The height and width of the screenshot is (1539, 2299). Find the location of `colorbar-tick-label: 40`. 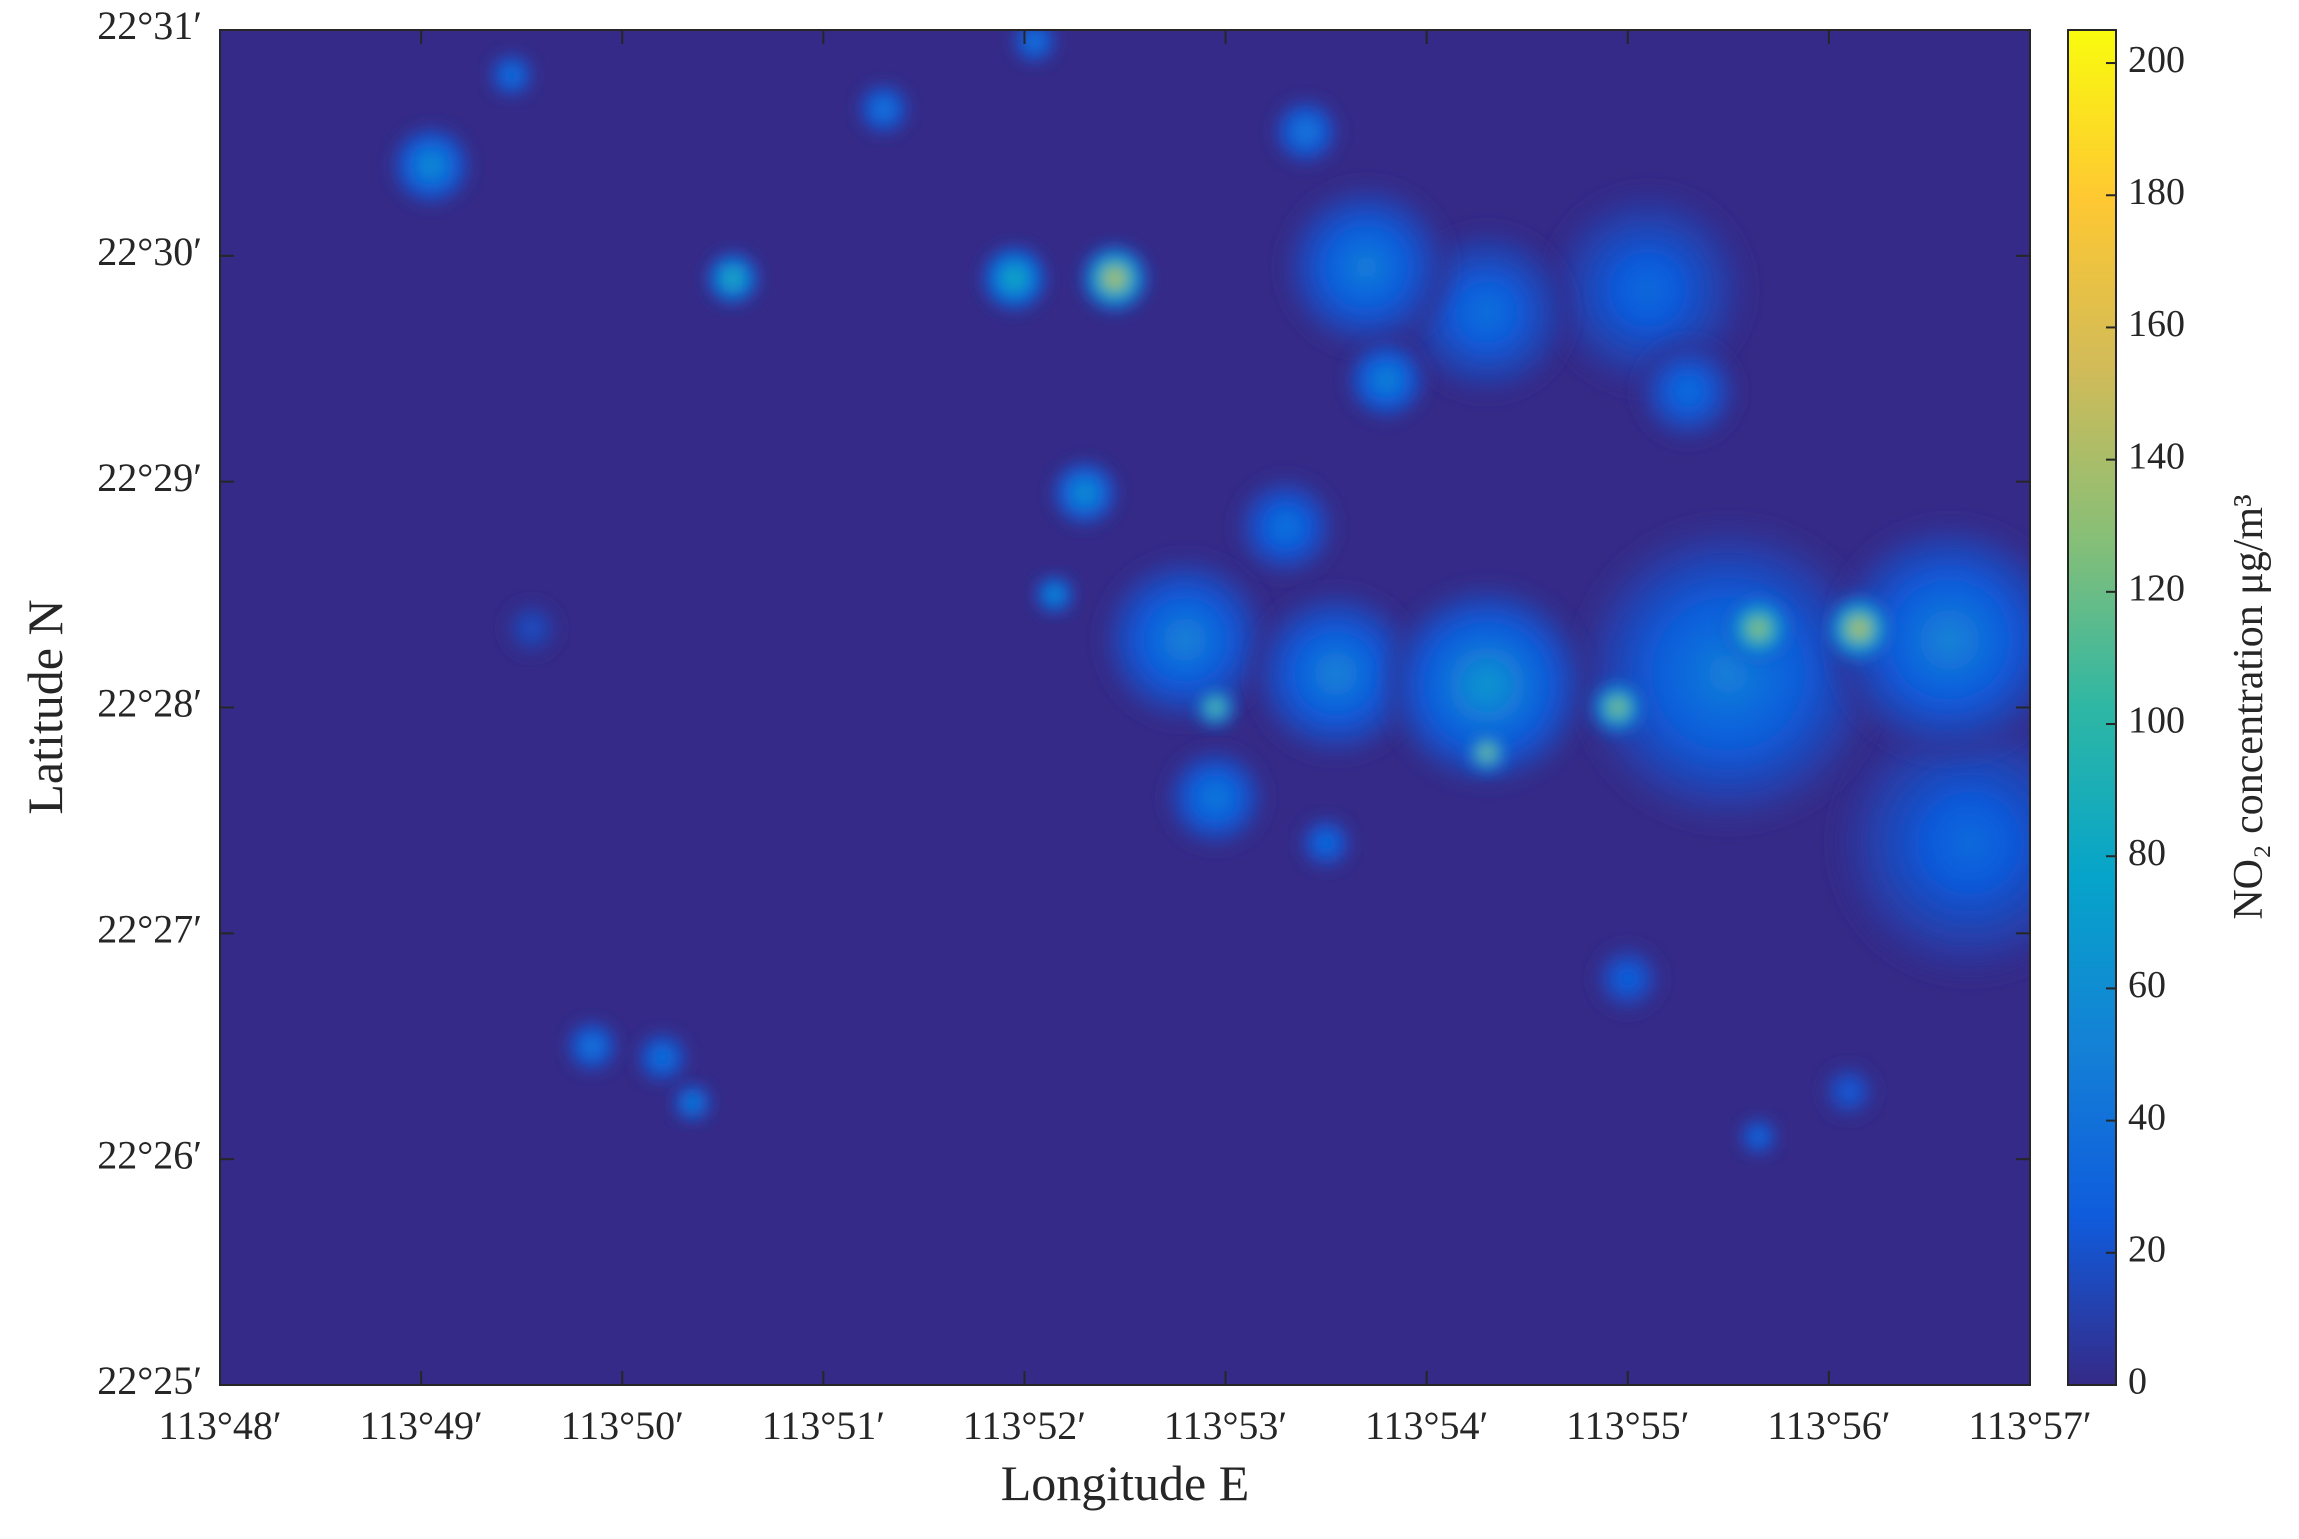

colorbar-tick-label: 40 is located at coordinates (2147, 1117).